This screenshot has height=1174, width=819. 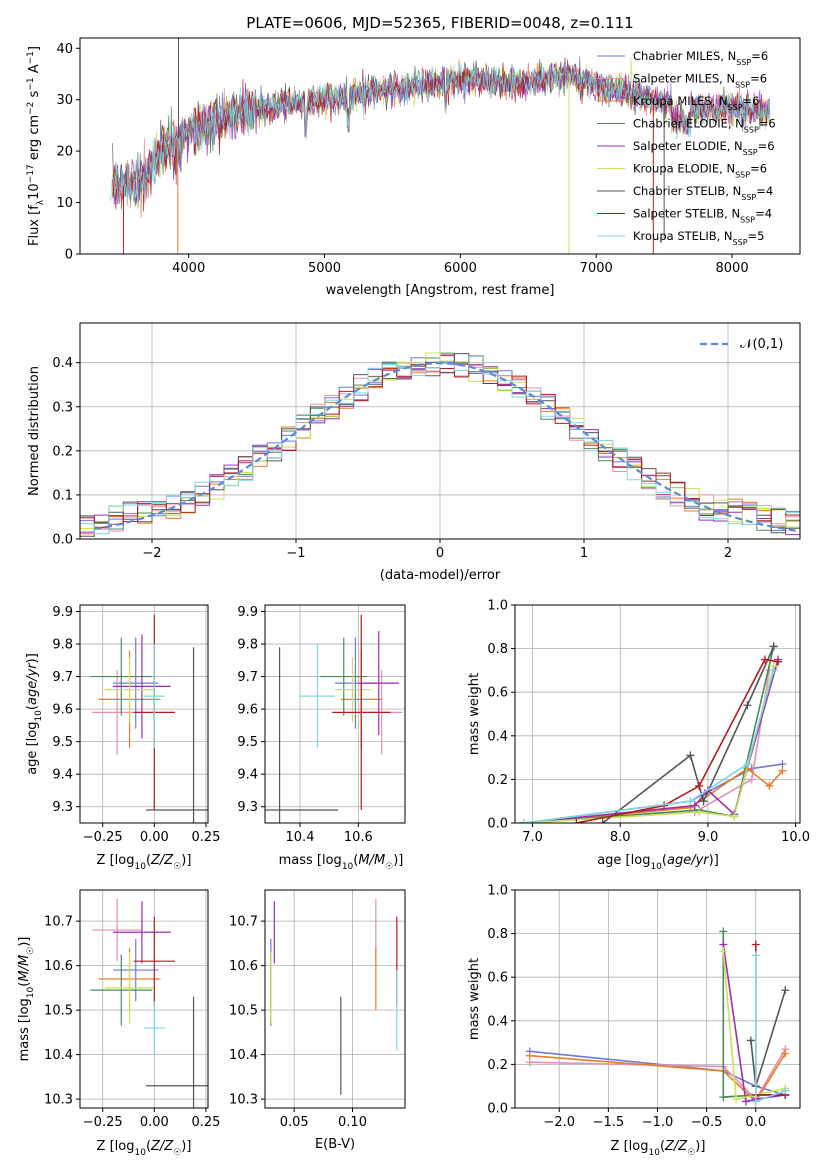 I want to click on label-part: −2, so click(x=31, y=108).